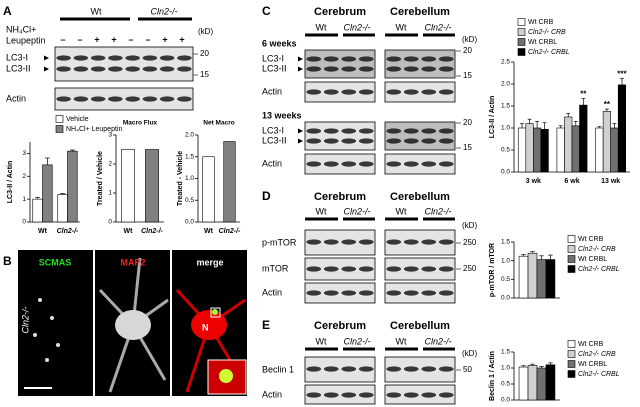 This screenshot has height=407, width=640. Describe the element at coordinates (467, 75) in the screenshot. I see `kd-label: 15` at that location.